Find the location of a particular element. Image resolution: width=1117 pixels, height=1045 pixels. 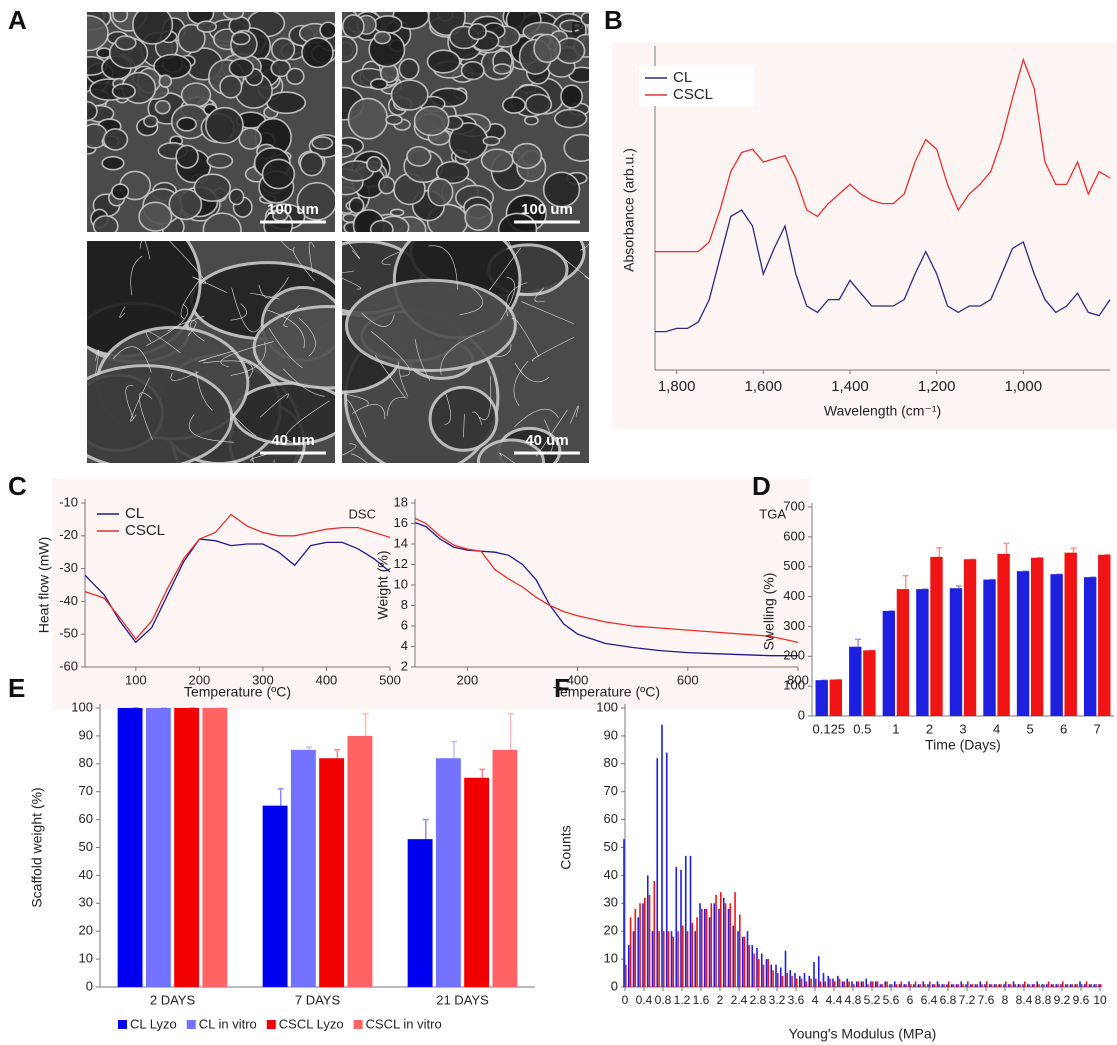

y-tick-label: 12 is located at coordinates (401, 563).